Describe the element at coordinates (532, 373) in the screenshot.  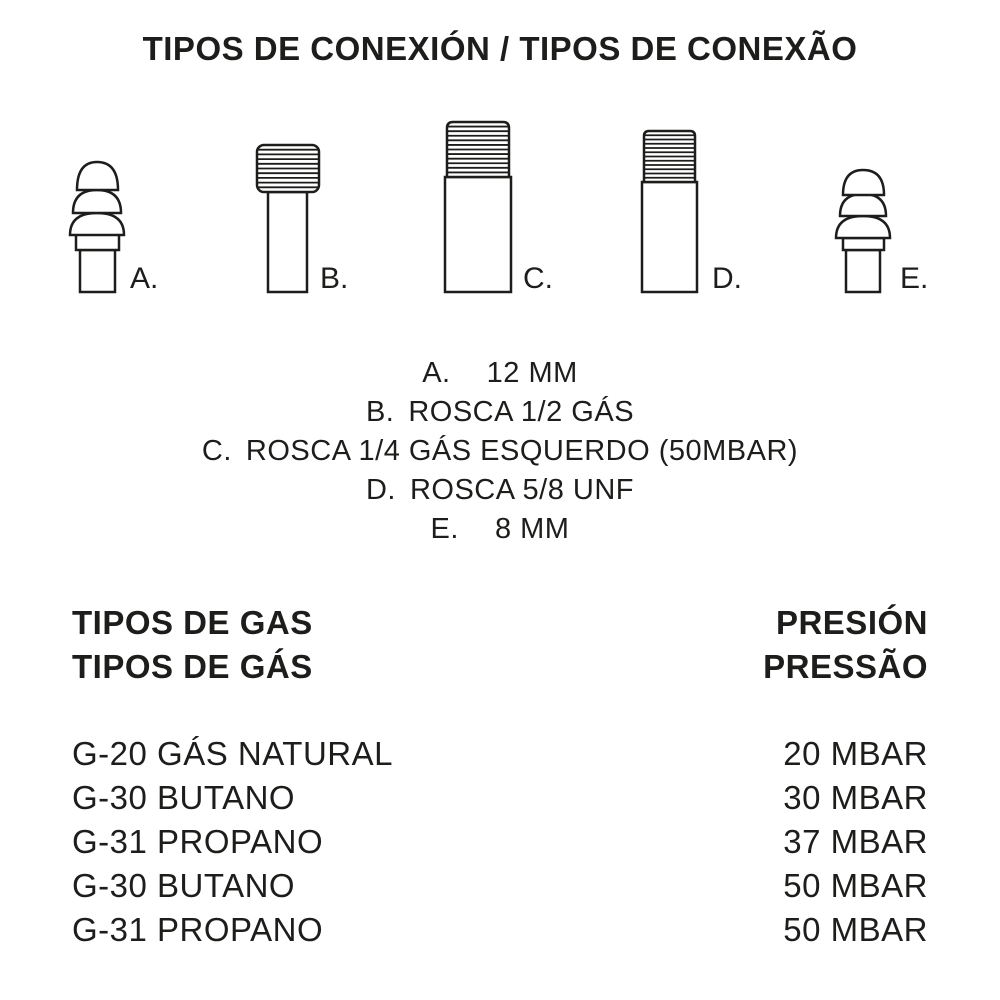
I see `list-text: 12 MM` at that location.